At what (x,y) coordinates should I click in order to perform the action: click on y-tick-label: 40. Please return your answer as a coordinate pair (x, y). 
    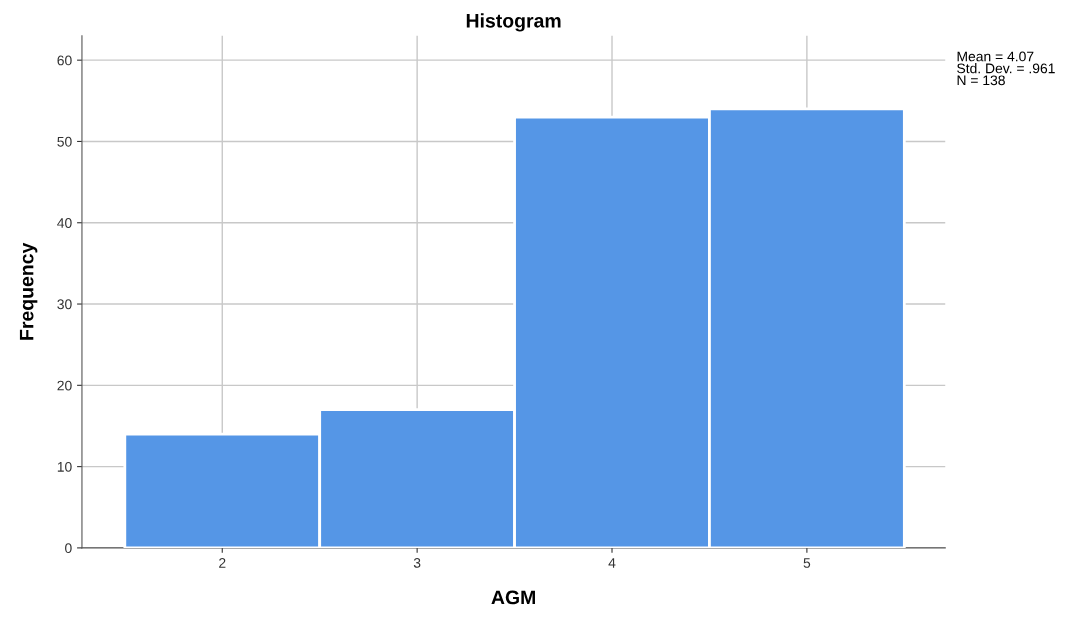
    Looking at the image, I should click on (64, 223).